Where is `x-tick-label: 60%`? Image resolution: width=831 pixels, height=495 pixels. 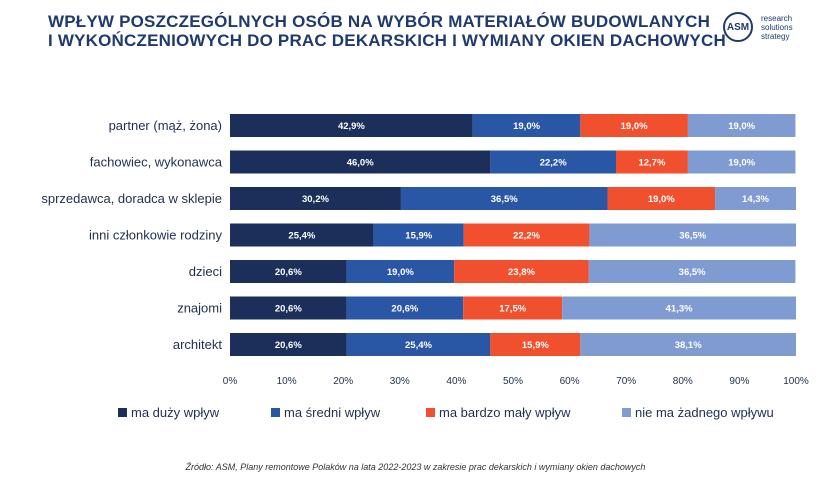 x-tick-label: 60% is located at coordinates (570, 381).